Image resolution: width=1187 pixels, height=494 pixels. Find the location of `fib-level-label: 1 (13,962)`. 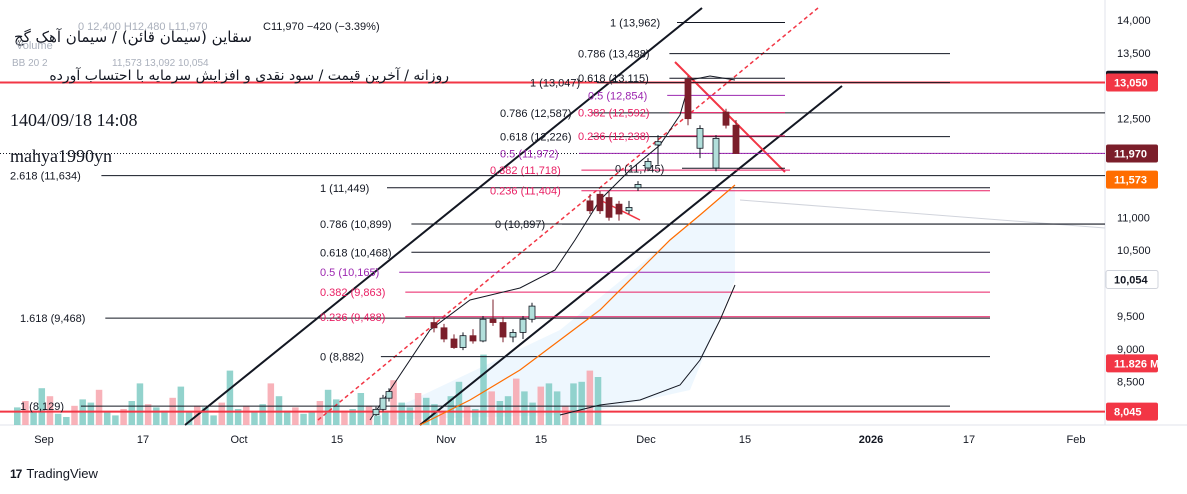

fib-level-label: 1 (13,962) is located at coordinates (635, 23).